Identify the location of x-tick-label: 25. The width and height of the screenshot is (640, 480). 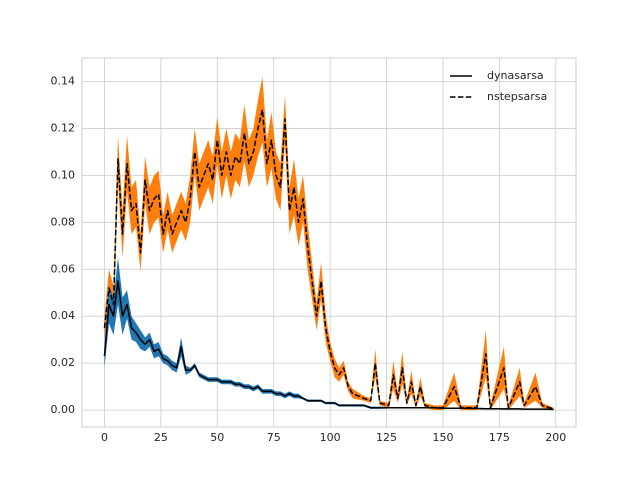
(161, 437).